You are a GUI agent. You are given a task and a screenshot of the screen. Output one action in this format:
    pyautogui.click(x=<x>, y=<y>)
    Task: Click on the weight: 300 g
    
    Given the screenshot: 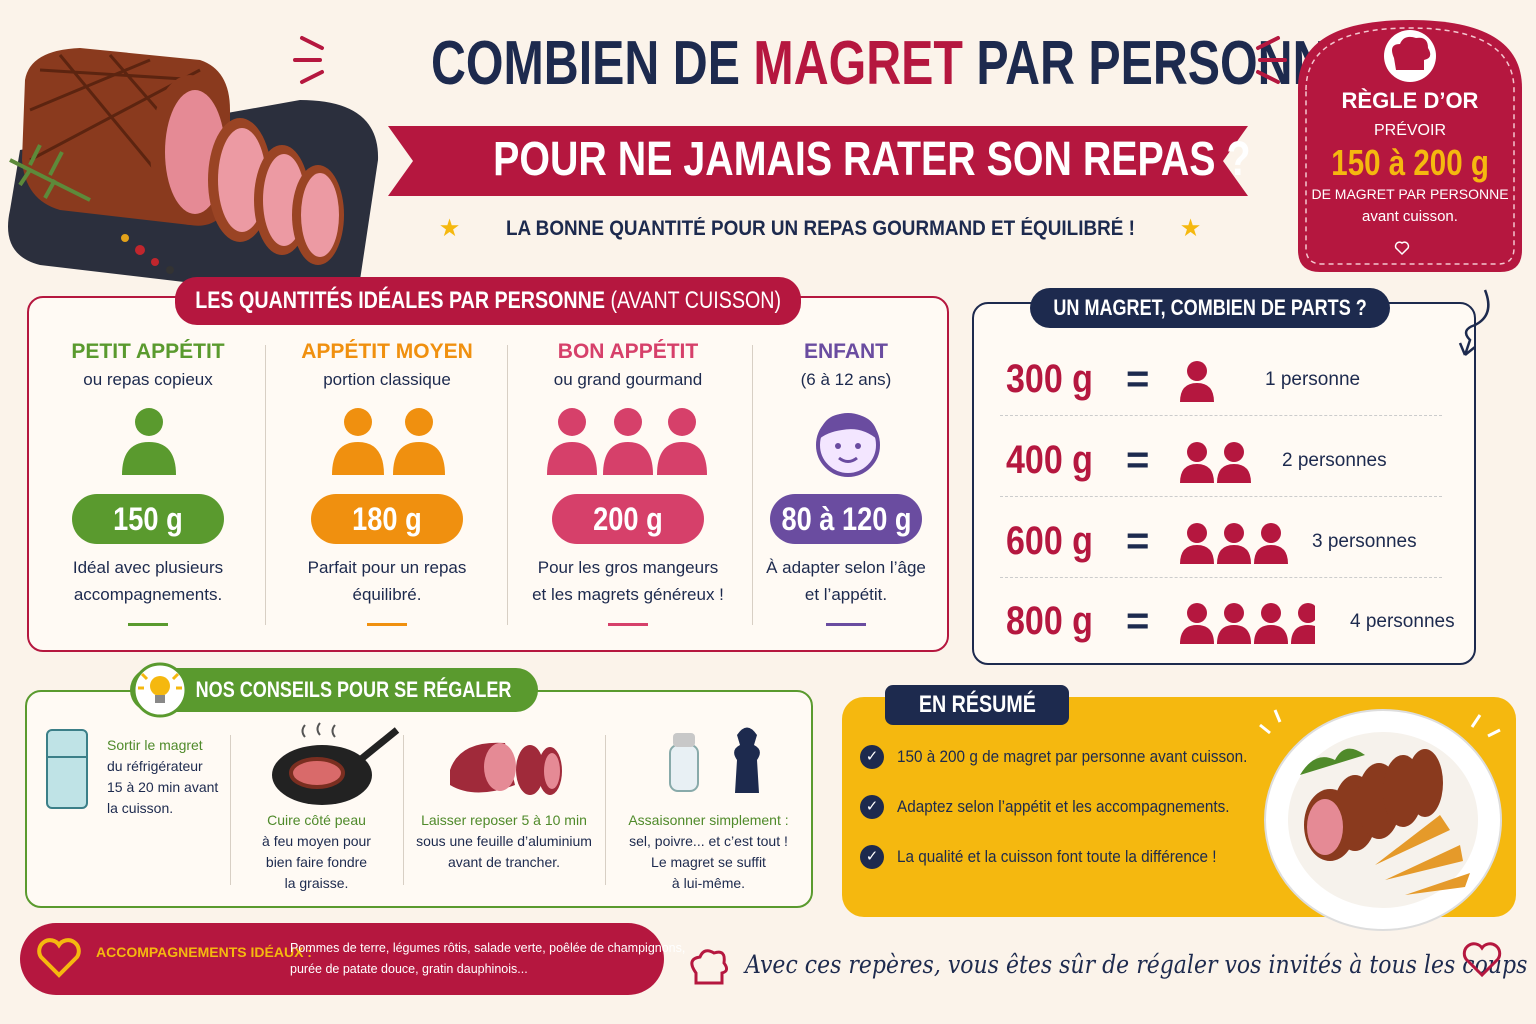 What is the action you would take?
    pyautogui.click(x=1049, y=379)
    